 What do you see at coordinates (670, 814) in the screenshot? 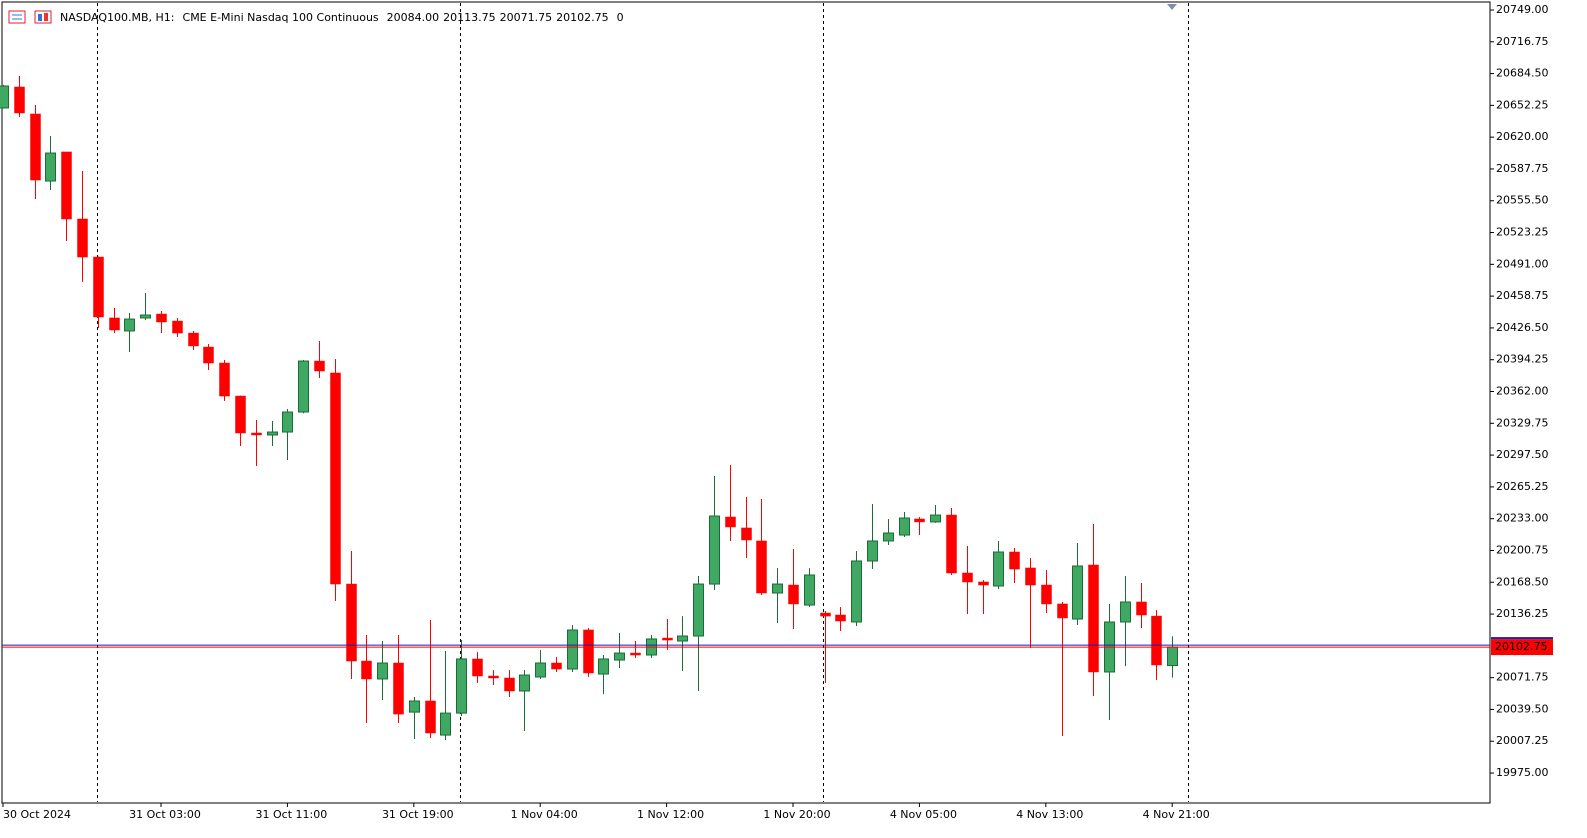
I see `x-tick-label: 1 Nov 12:00` at bounding box center [670, 814].